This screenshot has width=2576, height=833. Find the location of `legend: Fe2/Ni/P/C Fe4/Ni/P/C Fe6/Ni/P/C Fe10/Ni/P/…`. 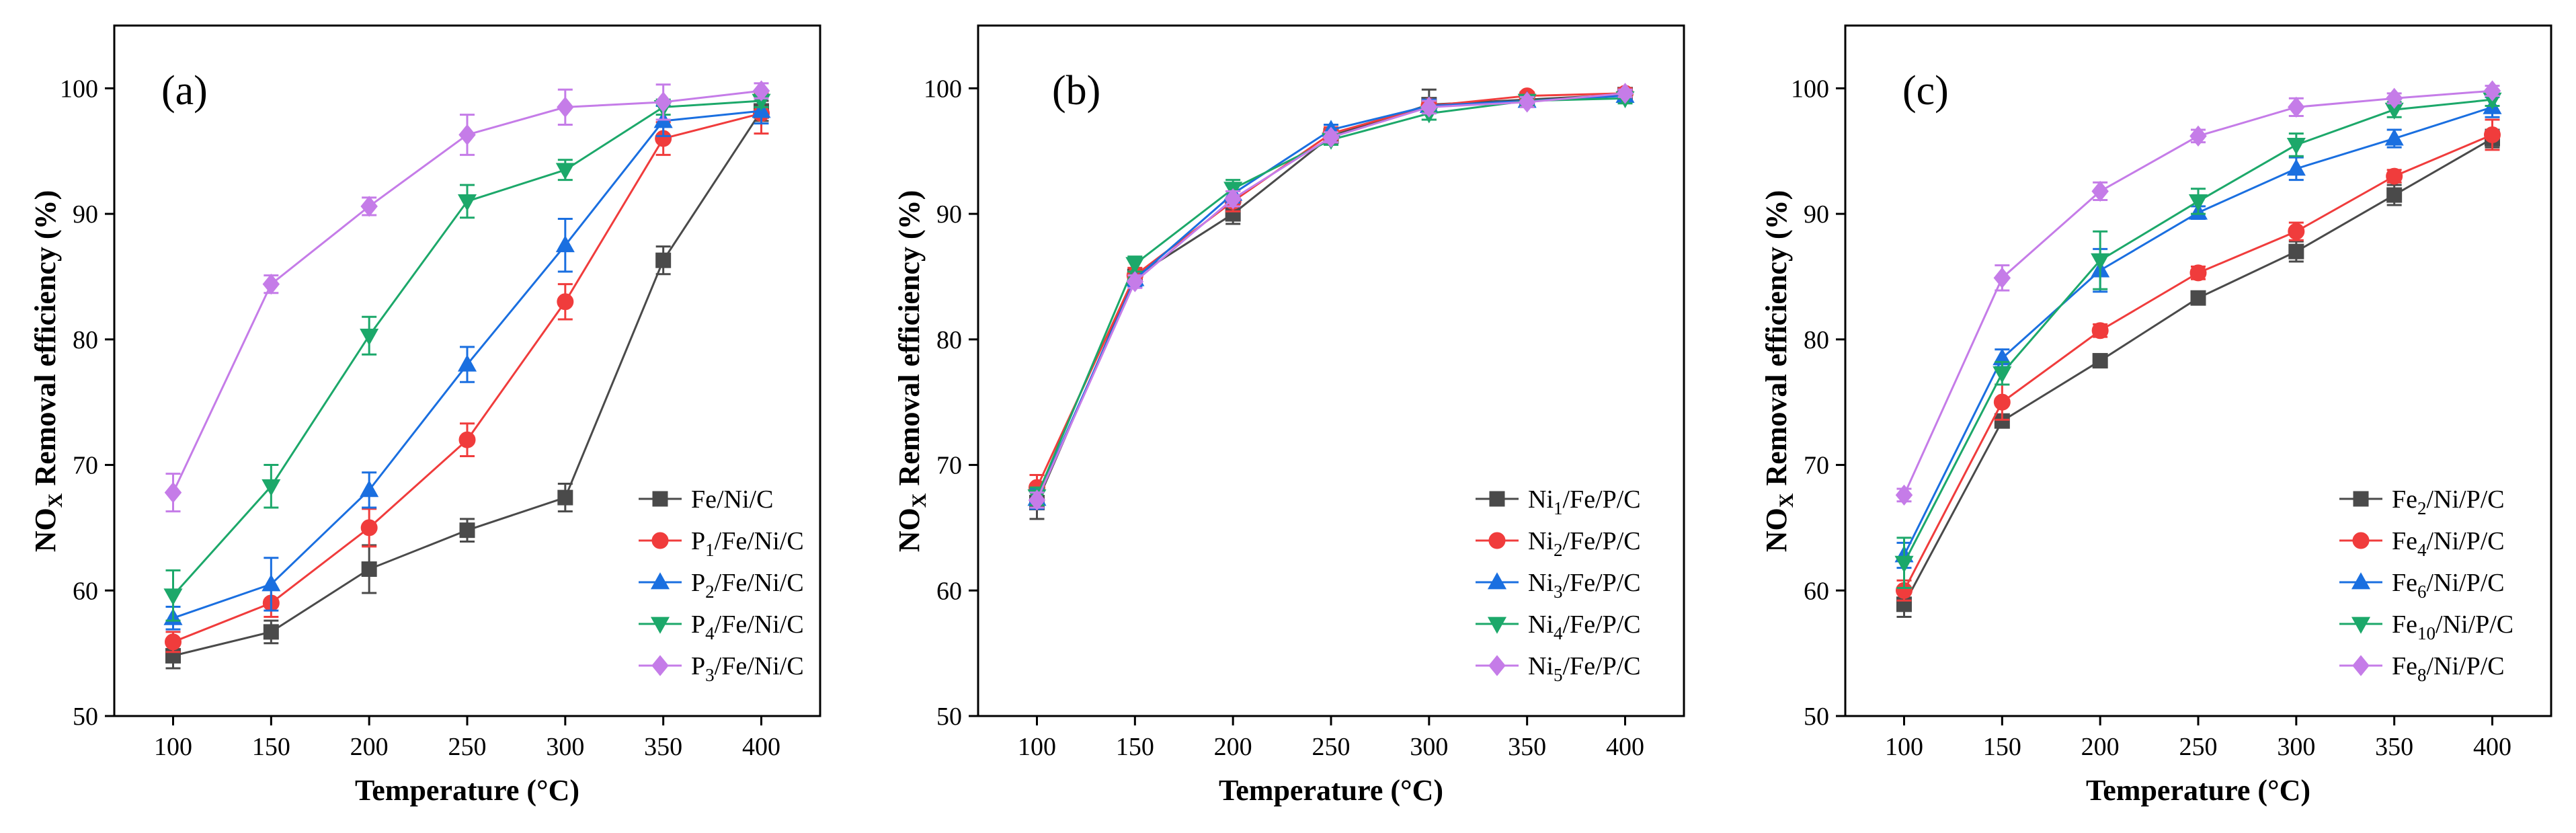

legend: Fe2/Ni/P/C Fe4/Ni/P/C Fe6/Ni/P/C Fe10/Ni/P/… is located at coordinates (2426, 585).